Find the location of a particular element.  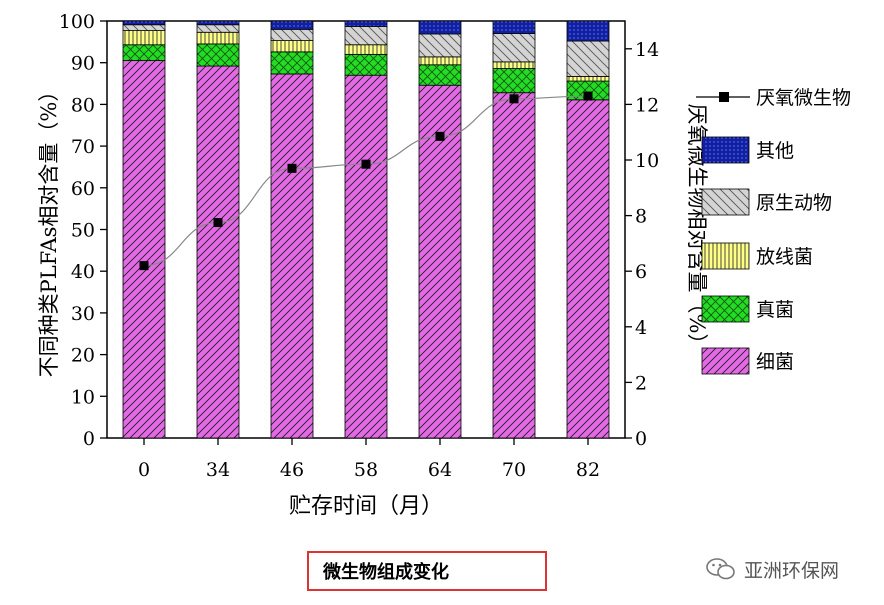

x-tick-label: 82 is located at coordinates (588, 470).